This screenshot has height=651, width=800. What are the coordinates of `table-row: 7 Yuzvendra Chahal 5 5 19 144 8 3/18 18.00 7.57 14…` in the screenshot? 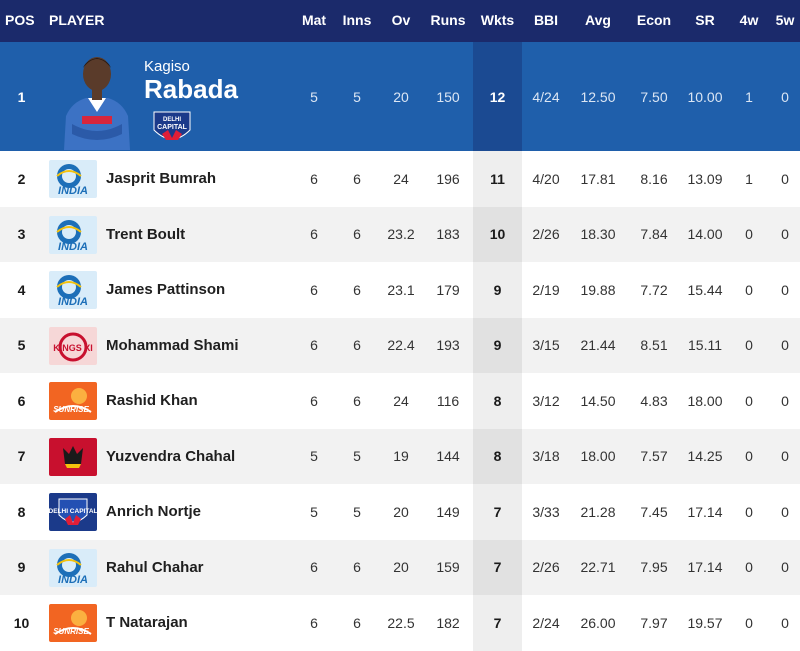 It's located at (400, 456).